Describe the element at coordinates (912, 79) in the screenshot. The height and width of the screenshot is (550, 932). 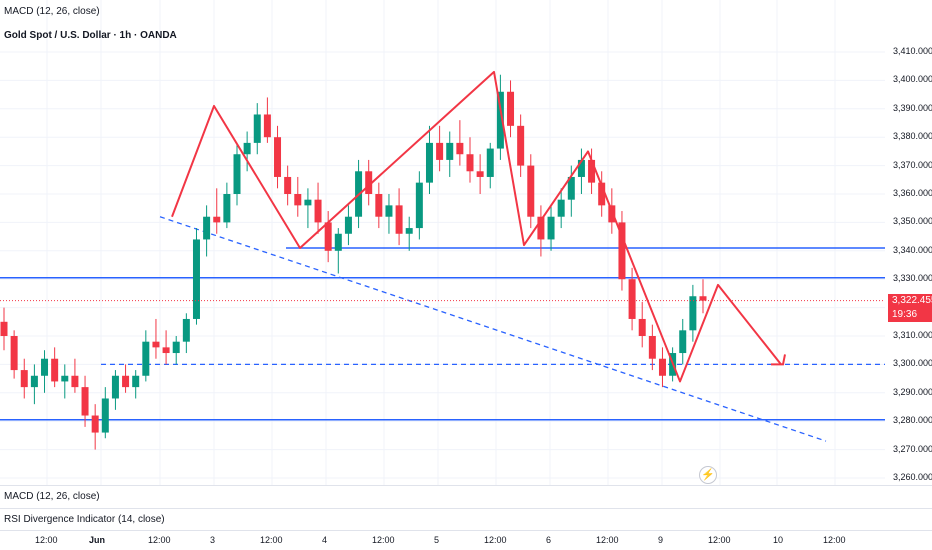
I see `y-tick-label: 3,400.000` at that location.